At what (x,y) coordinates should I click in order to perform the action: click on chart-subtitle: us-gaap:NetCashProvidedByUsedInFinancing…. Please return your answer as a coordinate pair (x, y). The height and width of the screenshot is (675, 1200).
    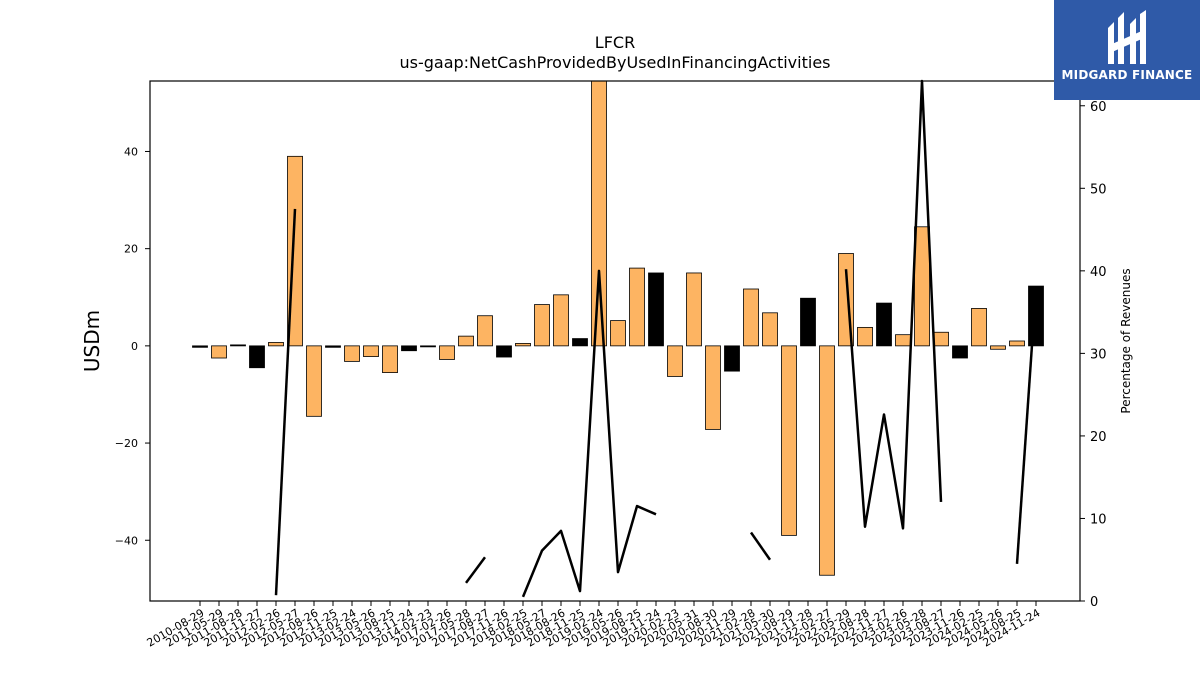
    Looking at the image, I should click on (614, 62).